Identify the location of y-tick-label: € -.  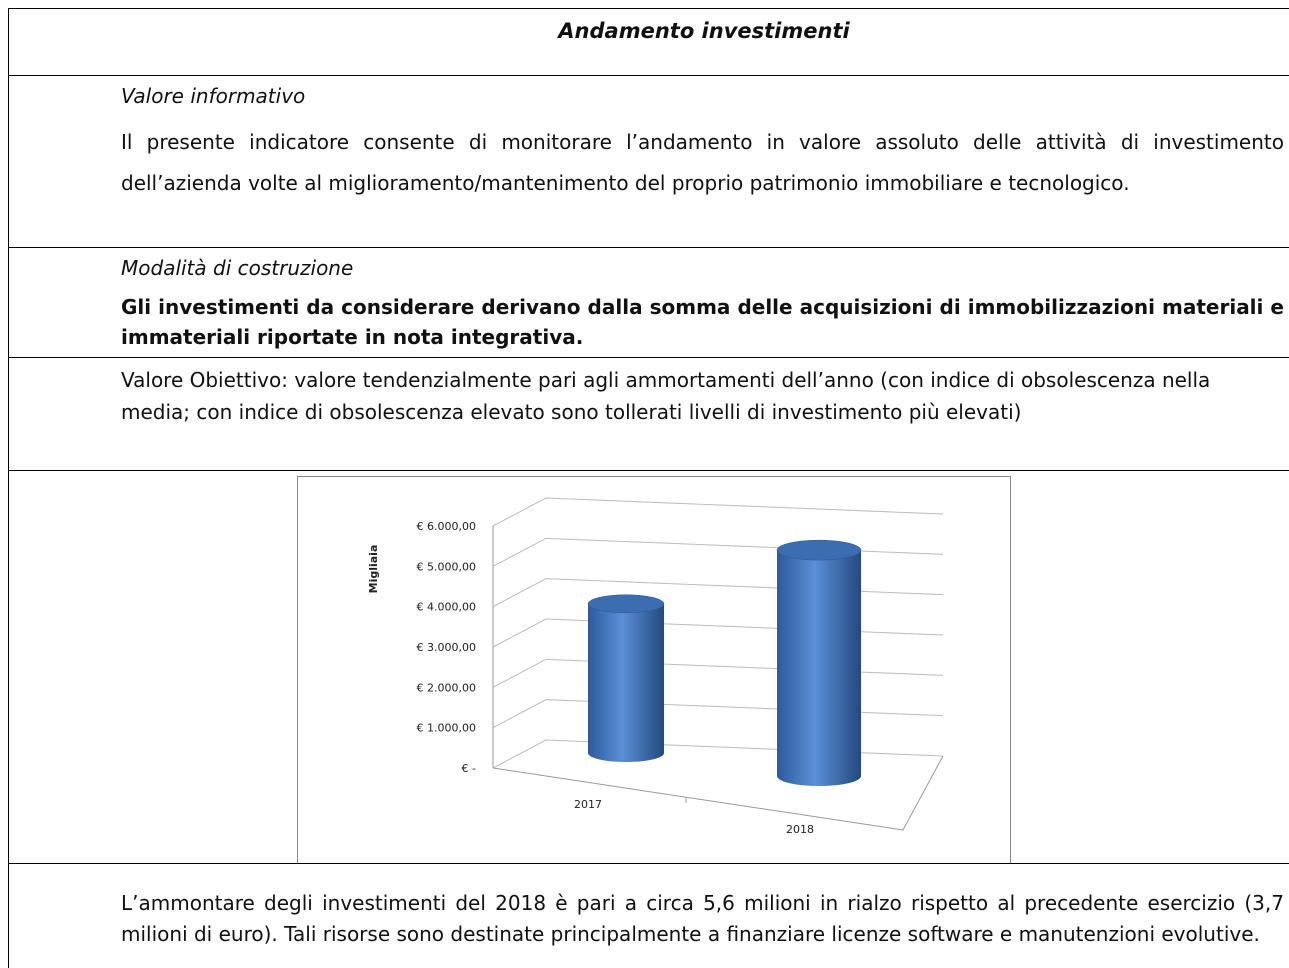
(469, 768).